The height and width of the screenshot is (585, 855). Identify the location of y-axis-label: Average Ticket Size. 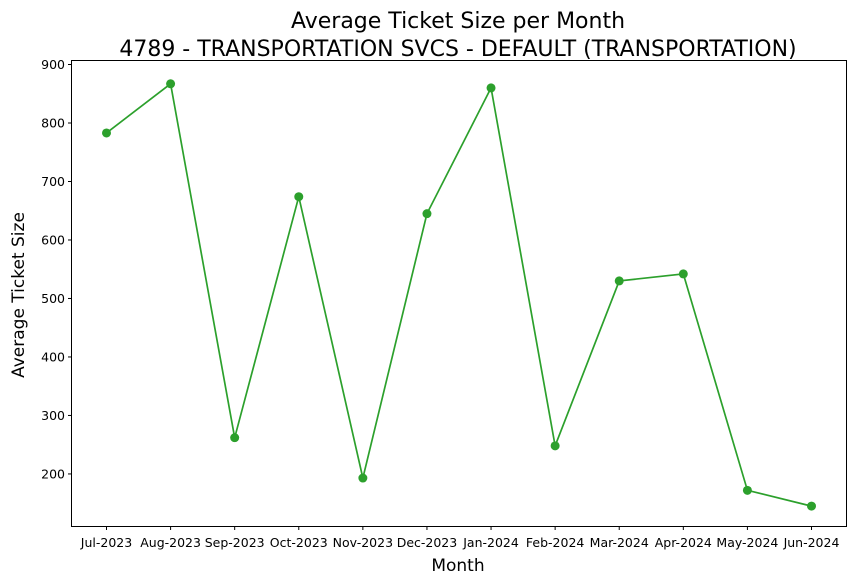
(19, 295).